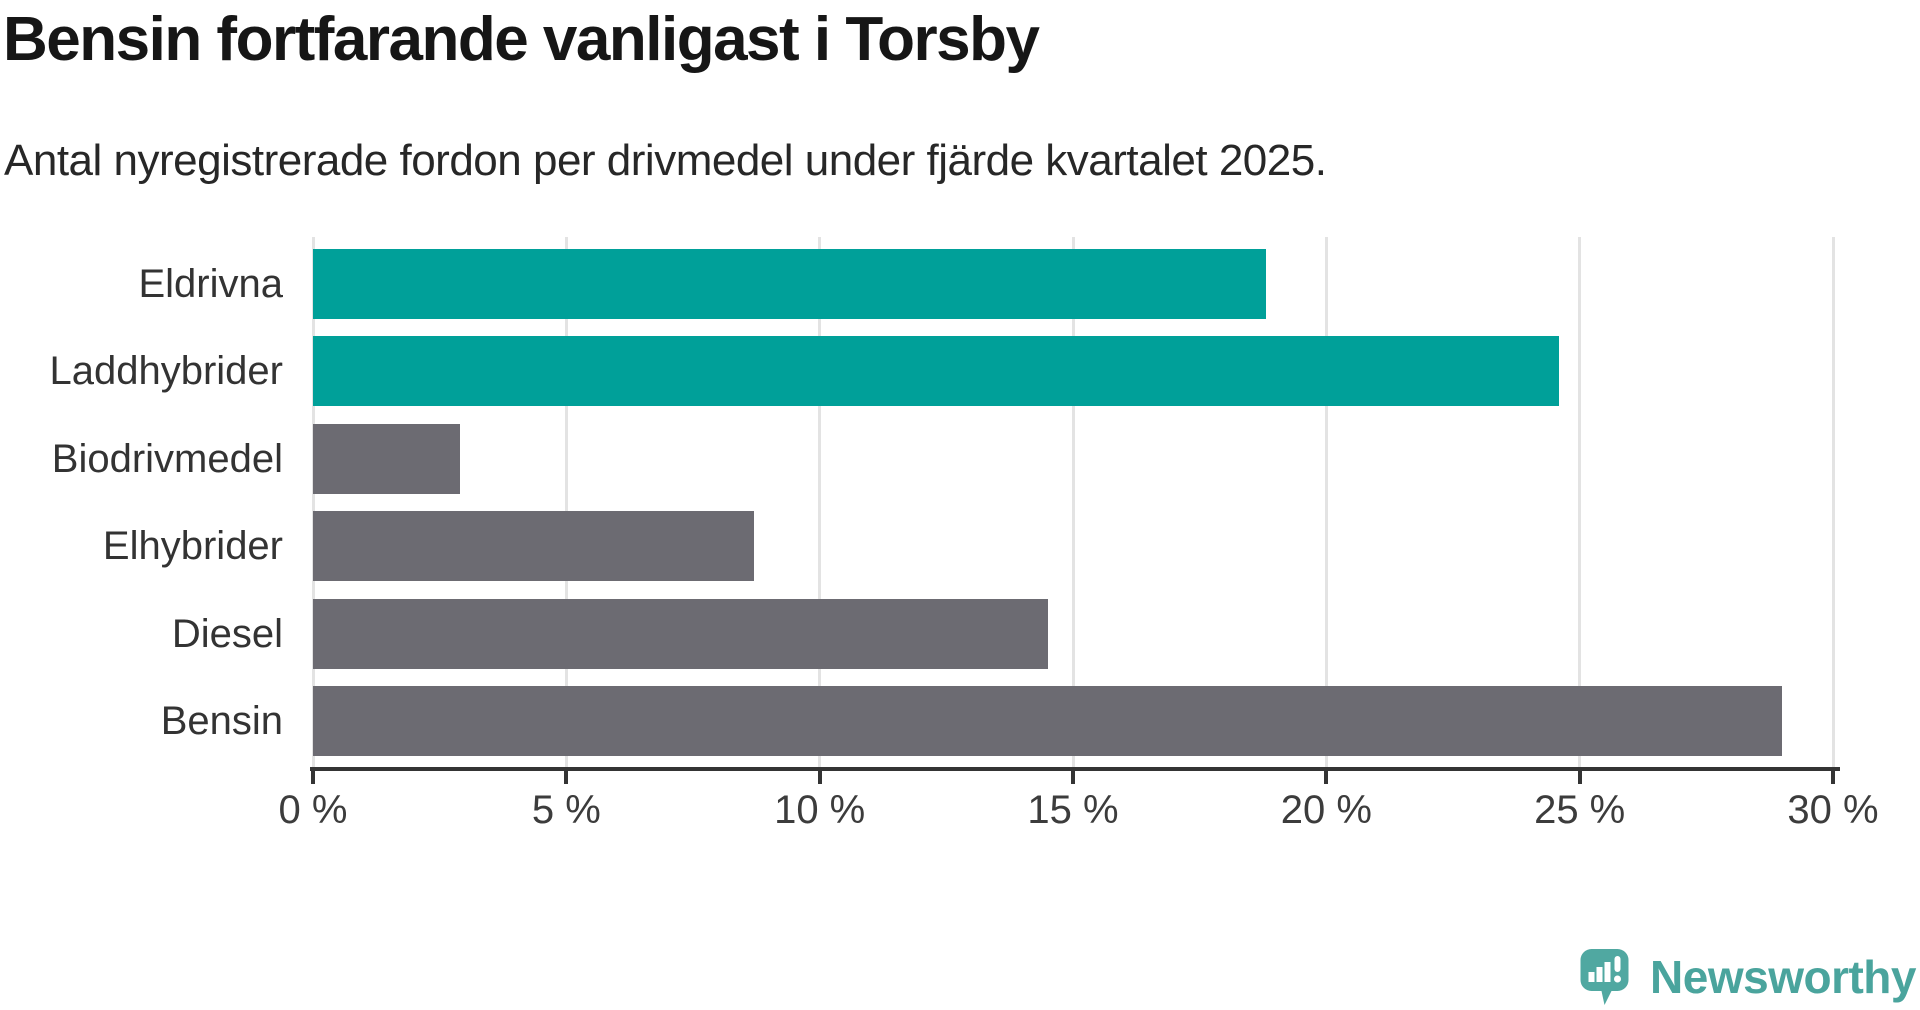  Describe the element at coordinates (166, 371) in the screenshot. I see `category-label-laddhybrider: Laddhybrider` at that location.